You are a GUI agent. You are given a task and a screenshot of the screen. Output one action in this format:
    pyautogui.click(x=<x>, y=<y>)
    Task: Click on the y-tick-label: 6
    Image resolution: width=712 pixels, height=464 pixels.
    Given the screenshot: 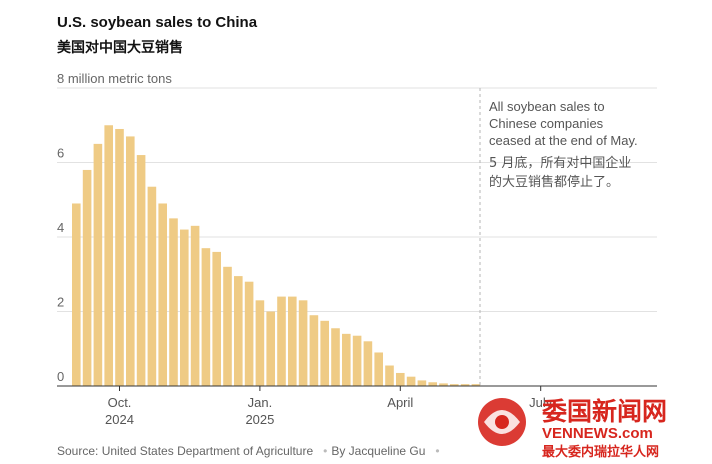 What is the action you would take?
    pyautogui.click(x=60, y=153)
    